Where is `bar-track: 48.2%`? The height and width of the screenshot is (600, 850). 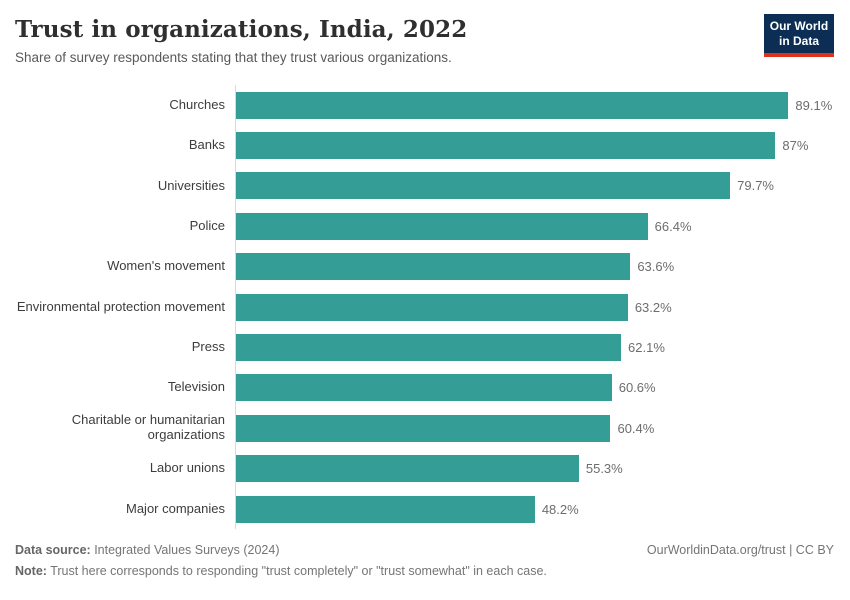 bar-track: 48.2% is located at coordinates (534, 509).